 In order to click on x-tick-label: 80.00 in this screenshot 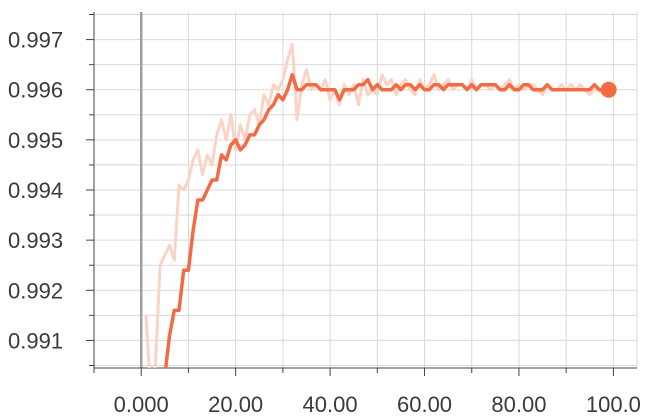, I will do `click(518, 404)`.